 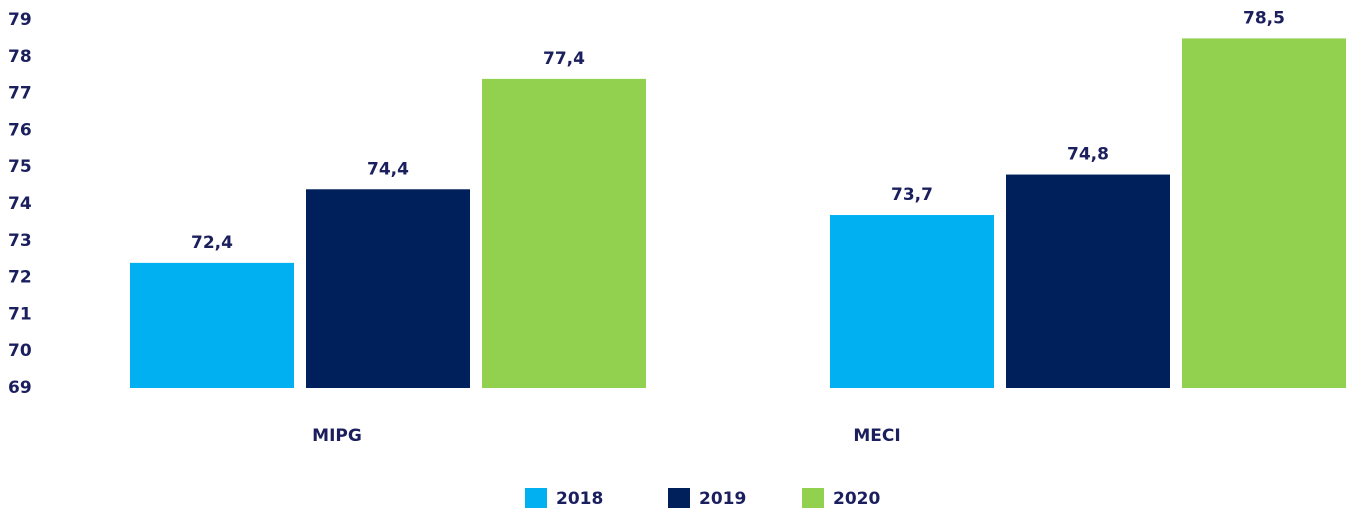 I want to click on value-label: 72,4, so click(x=212, y=243).